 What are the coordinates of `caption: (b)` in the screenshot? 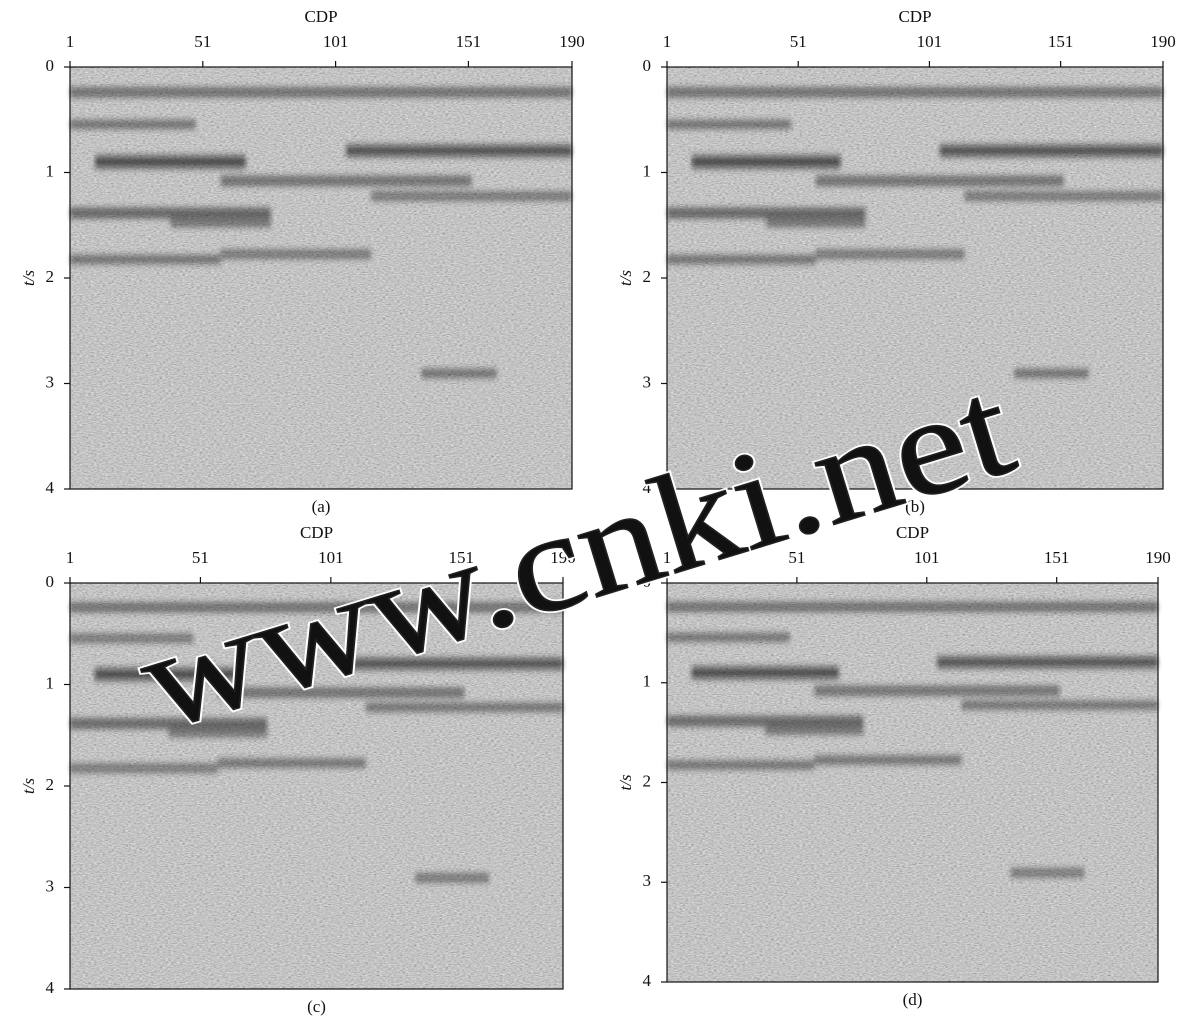 It's located at (915, 506).